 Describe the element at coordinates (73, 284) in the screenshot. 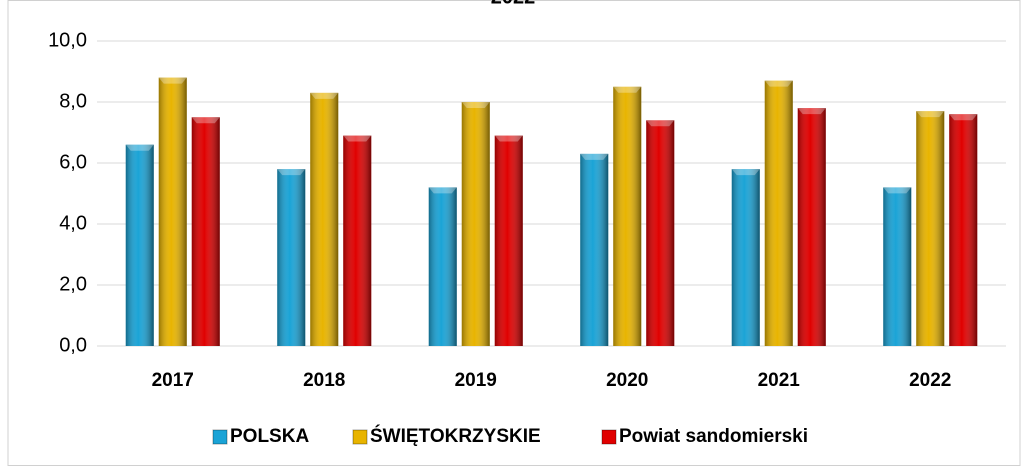

I see `y-tick-label: 2,0` at that location.